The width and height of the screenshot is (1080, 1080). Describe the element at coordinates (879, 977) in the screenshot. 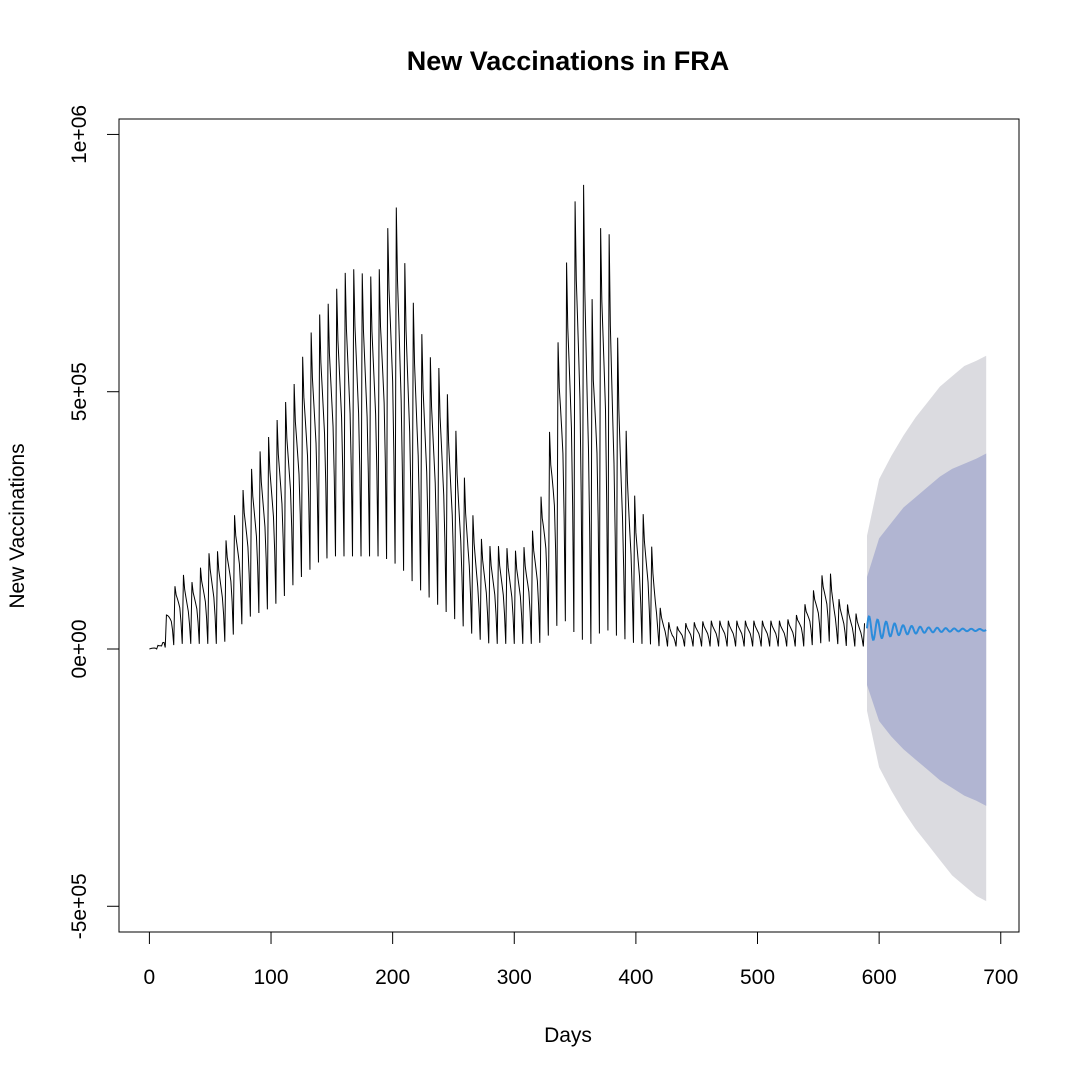

I see `x-tick-label: 600` at that location.